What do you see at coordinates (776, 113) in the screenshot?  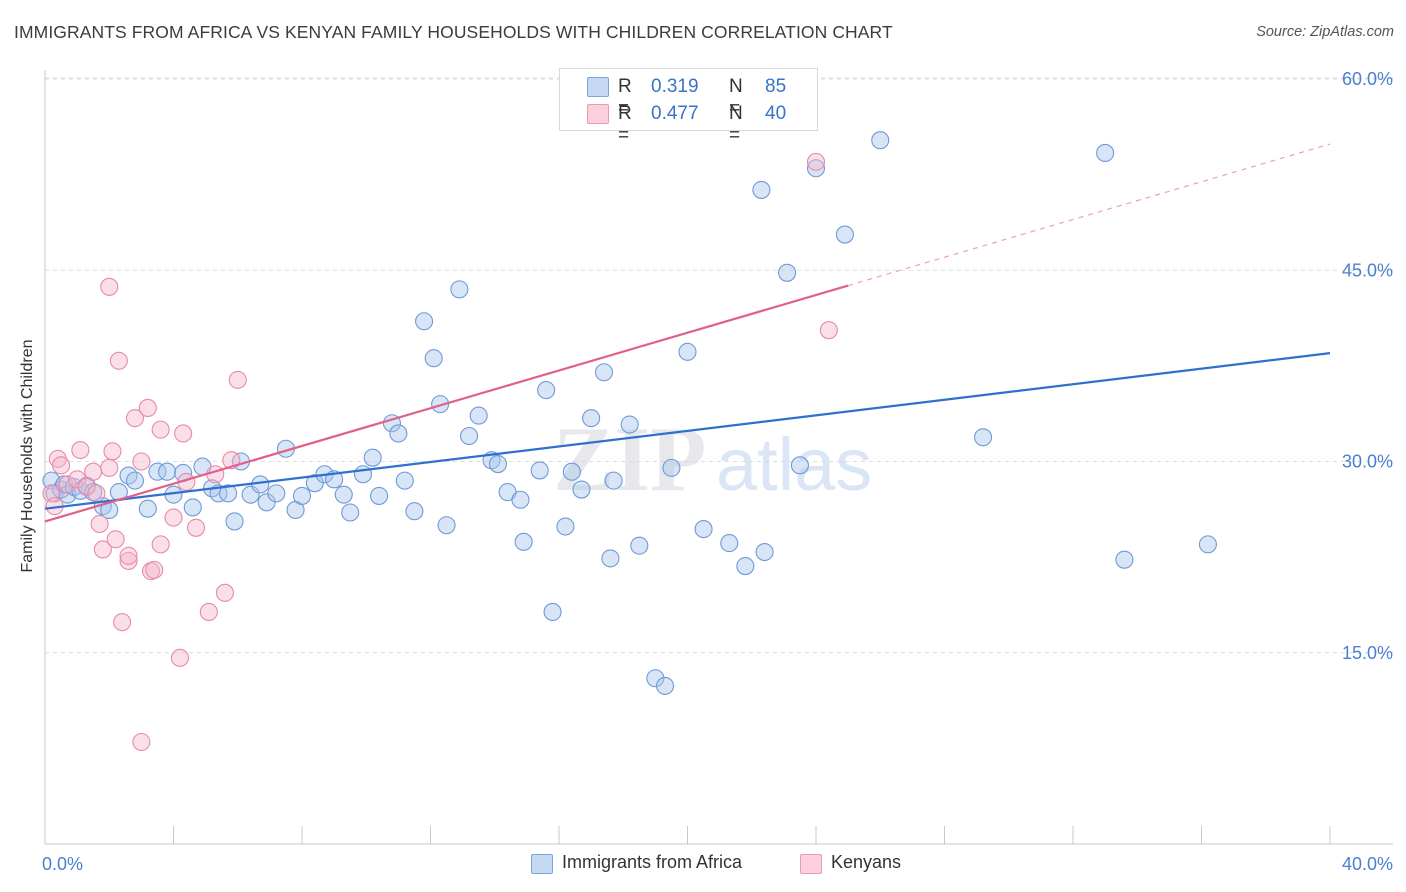 I see `n-value: 40` at bounding box center [776, 113].